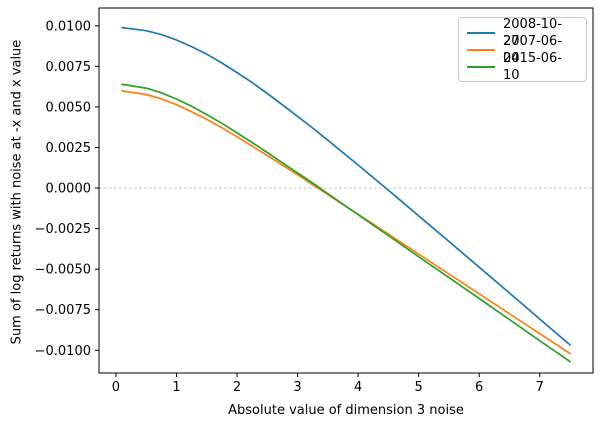 The height and width of the screenshot is (432, 605). What do you see at coordinates (419, 387) in the screenshot?
I see `x-tick-label: 5` at bounding box center [419, 387].